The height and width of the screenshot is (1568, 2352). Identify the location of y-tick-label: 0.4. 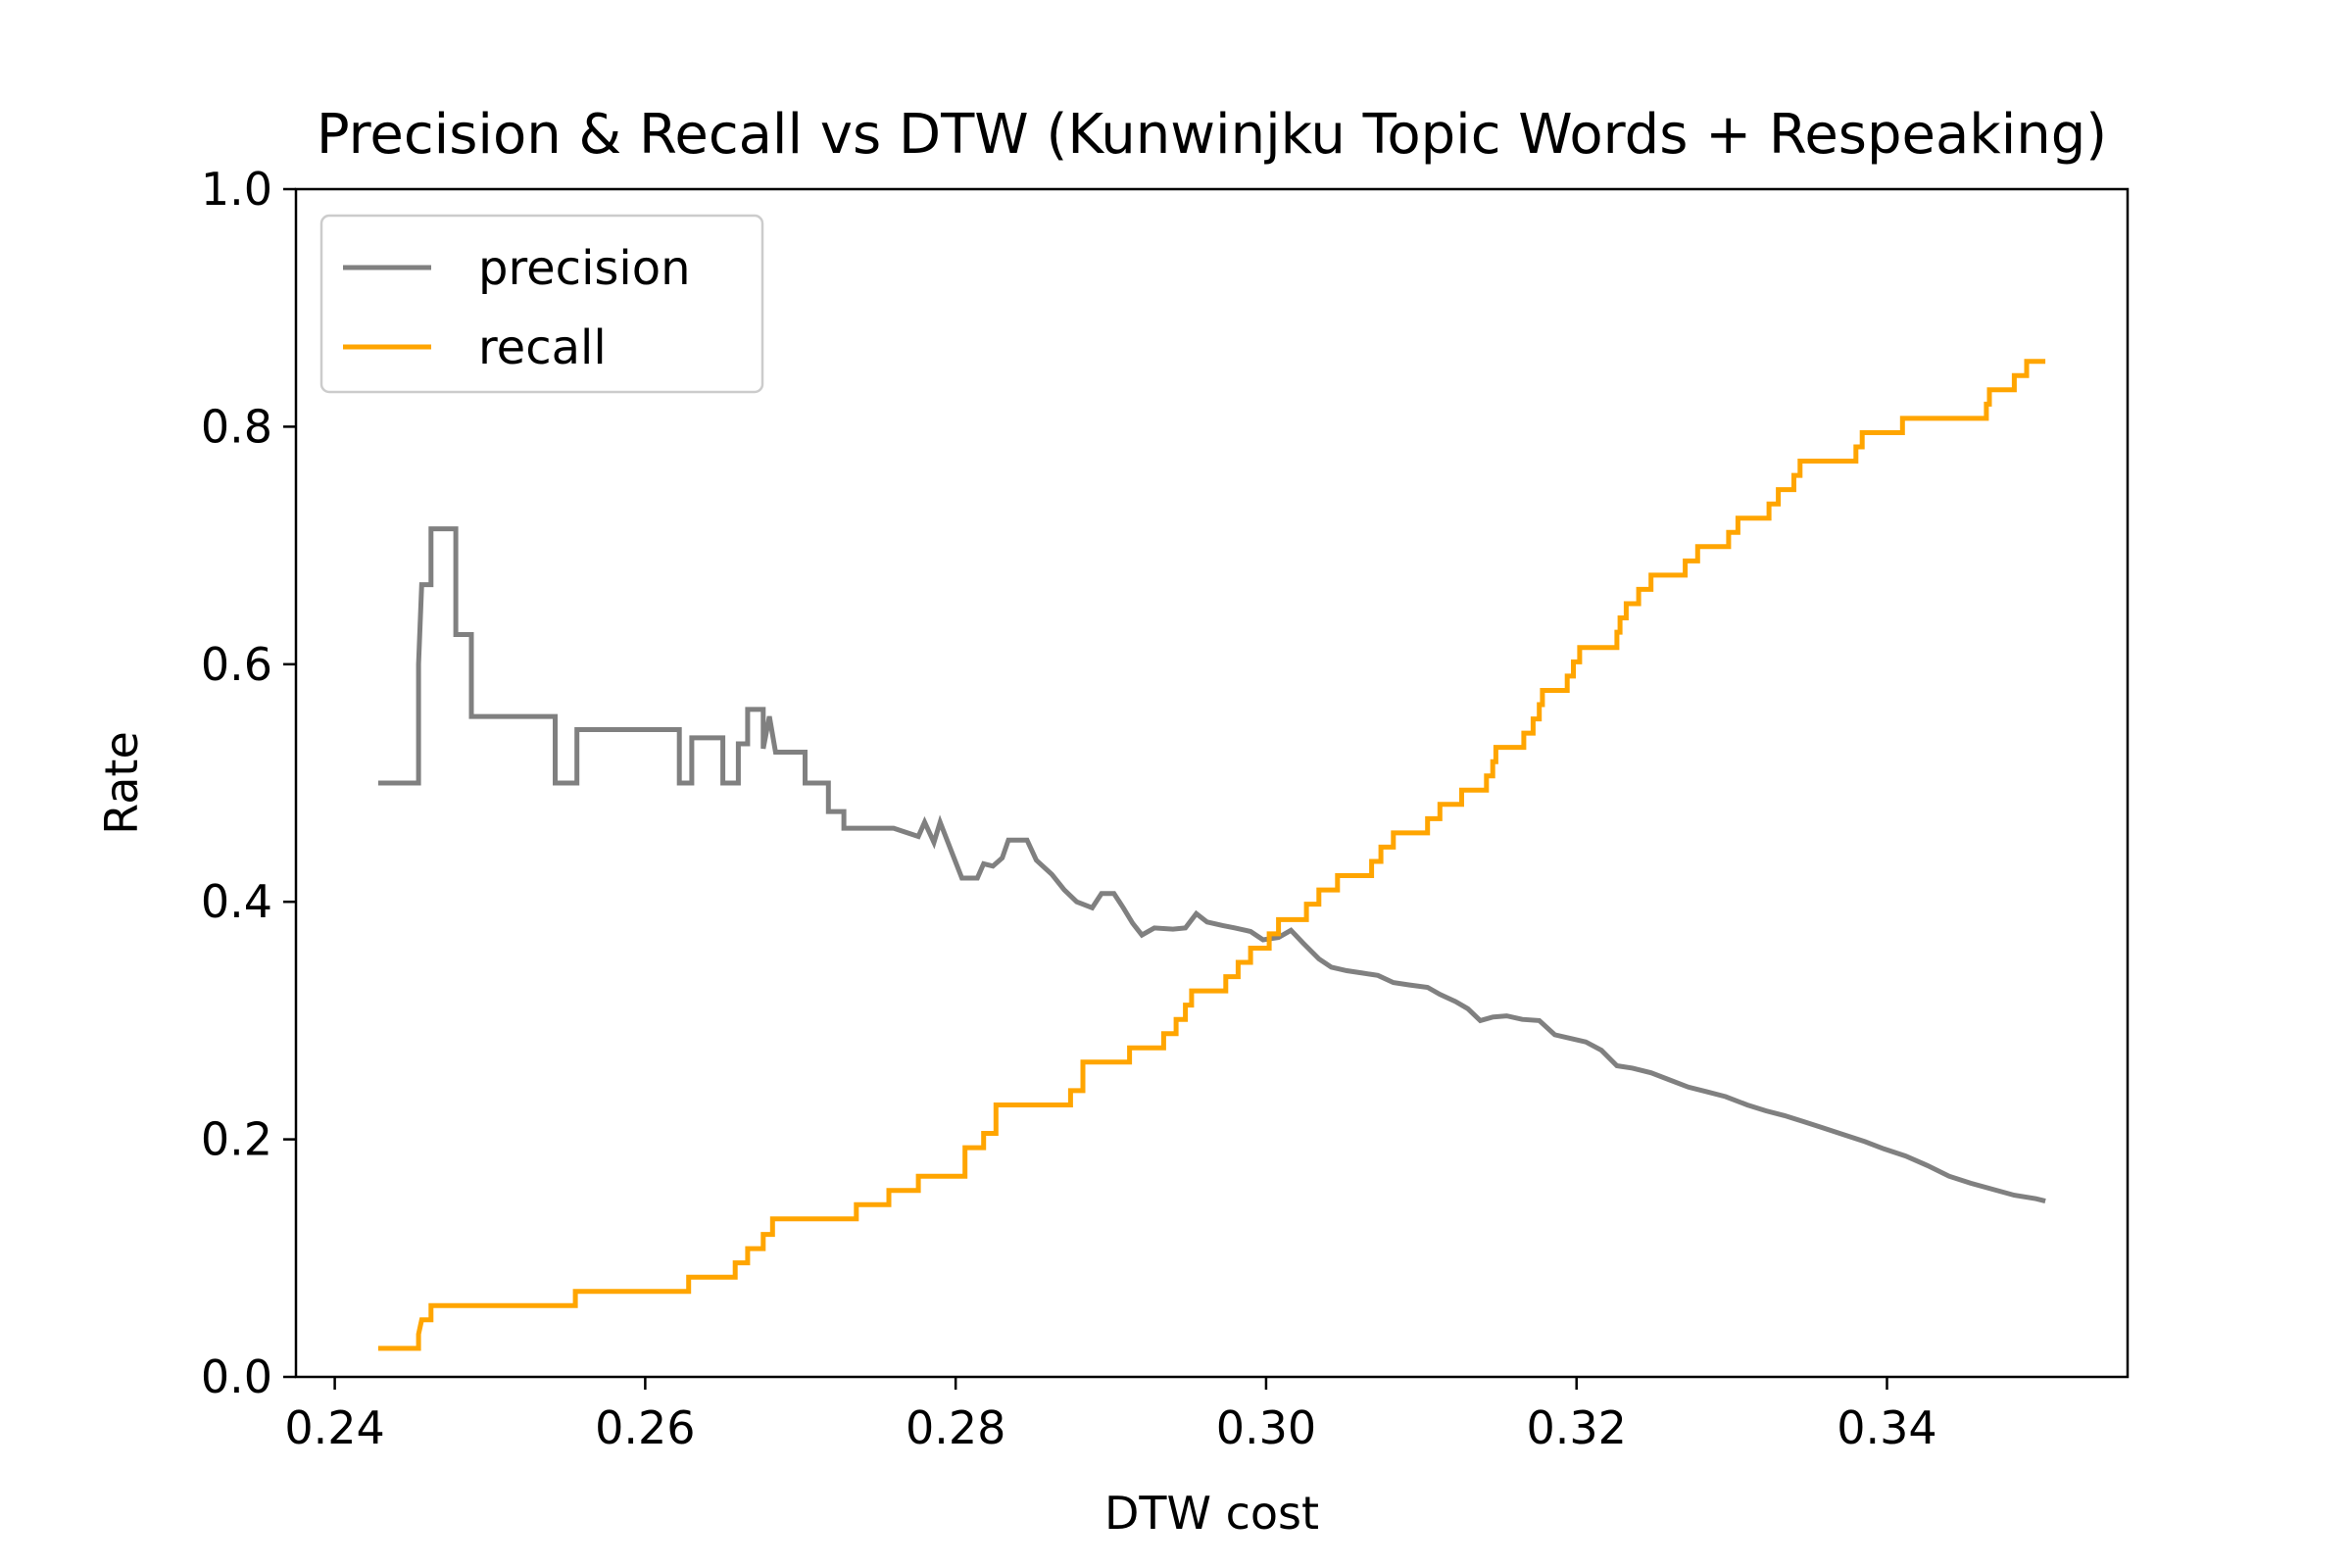
(236, 901).